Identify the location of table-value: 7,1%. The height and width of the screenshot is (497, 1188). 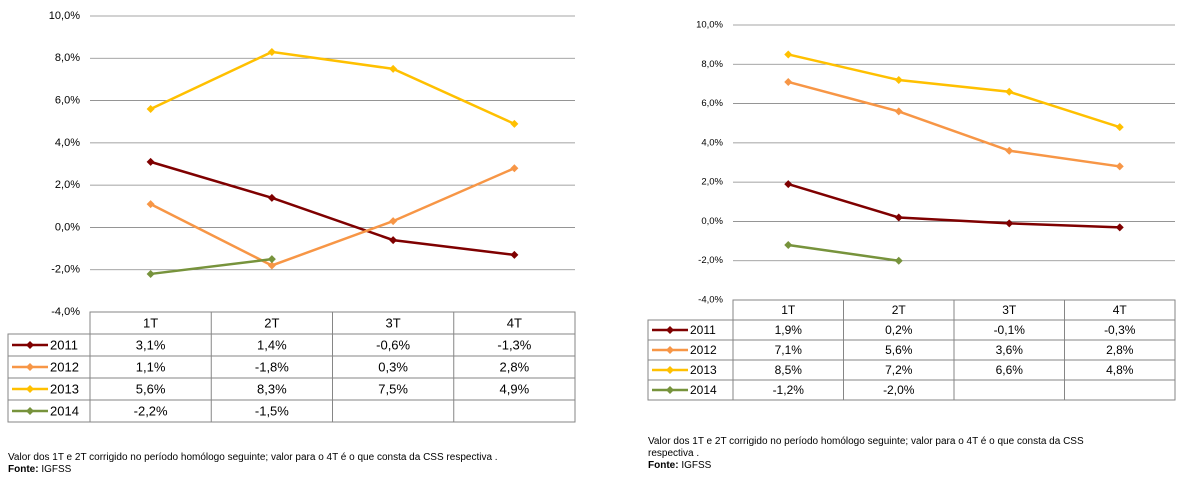
(789, 350).